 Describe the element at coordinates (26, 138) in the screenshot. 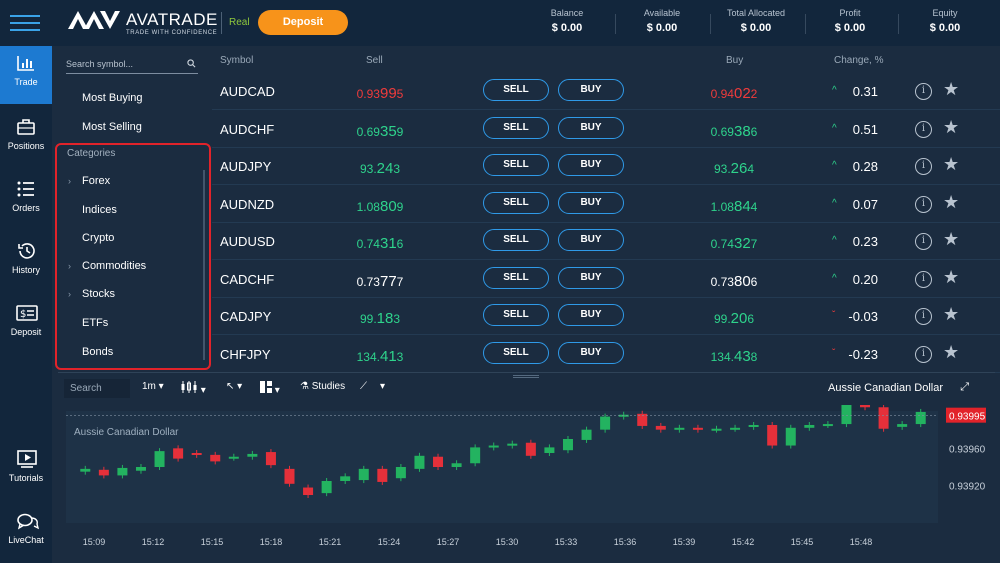

I see `nav-positions: Positions` at that location.